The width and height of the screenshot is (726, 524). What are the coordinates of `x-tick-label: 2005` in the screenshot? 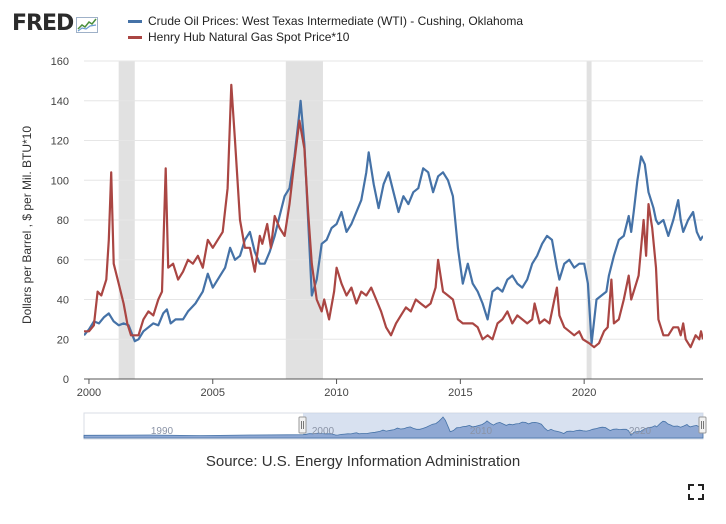 It's located at (213, 393).